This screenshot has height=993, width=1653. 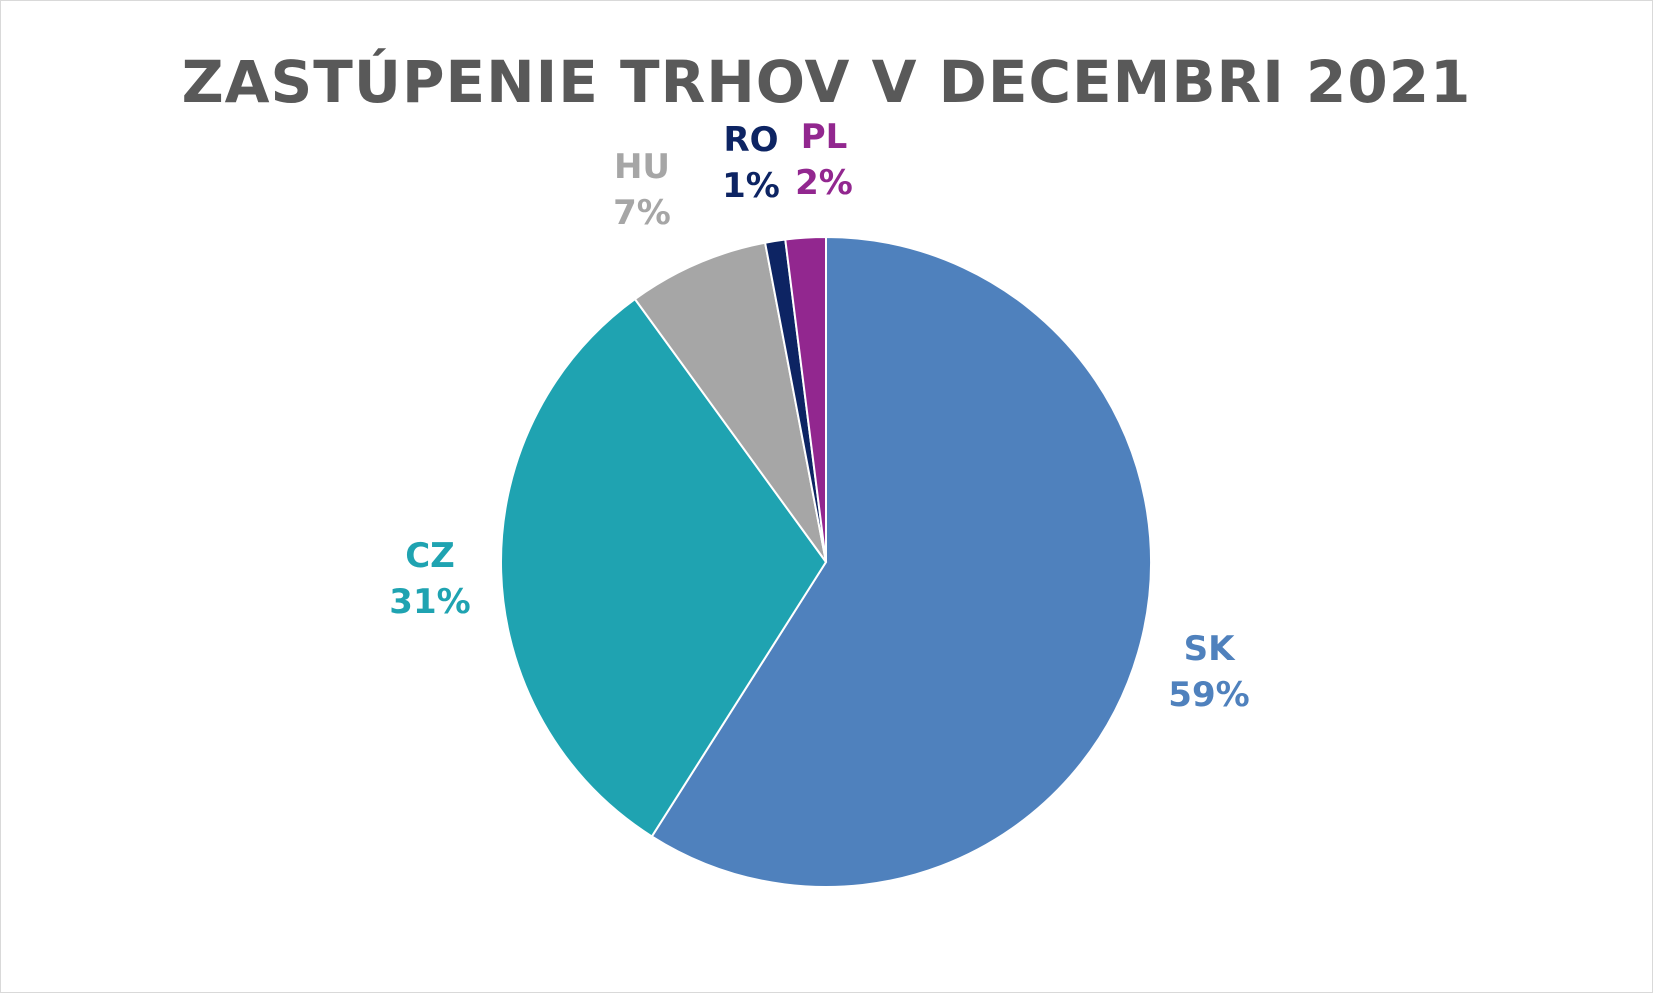 What do you see at coordinates (429, 602) in the screenshot?
I see `slice-value-label-cz: 31%` at bounding box center [429, 602].